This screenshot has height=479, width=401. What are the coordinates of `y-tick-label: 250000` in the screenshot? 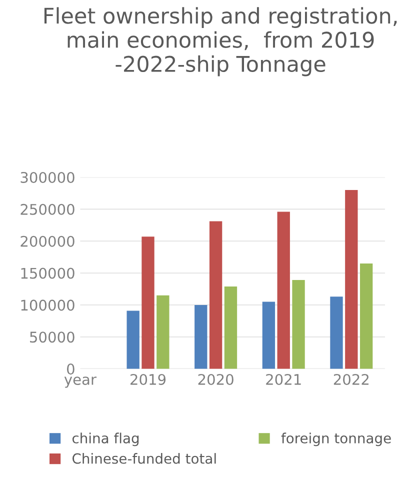 It's located at (47, 209).